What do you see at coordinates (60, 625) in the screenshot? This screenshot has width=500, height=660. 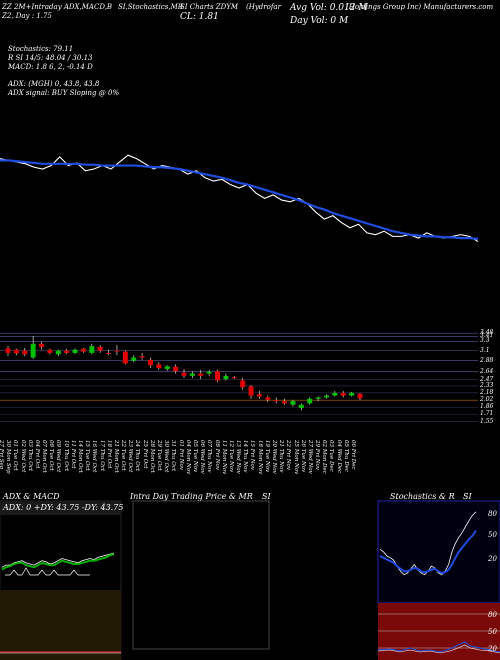 I see `macd-panel` at bounding box center [60, 625].